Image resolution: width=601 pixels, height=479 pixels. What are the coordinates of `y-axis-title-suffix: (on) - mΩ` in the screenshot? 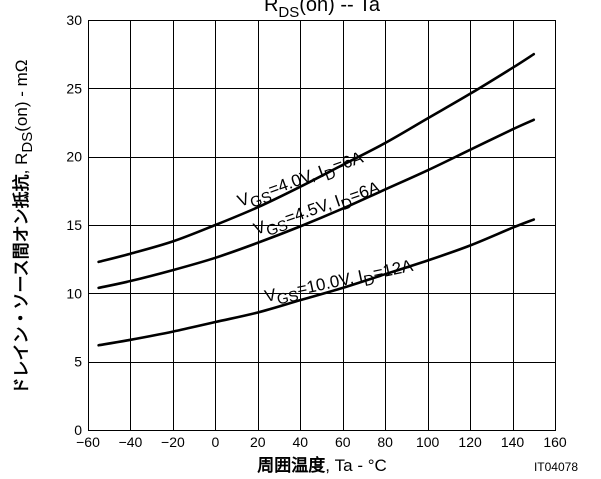 It's located at (21, 96).